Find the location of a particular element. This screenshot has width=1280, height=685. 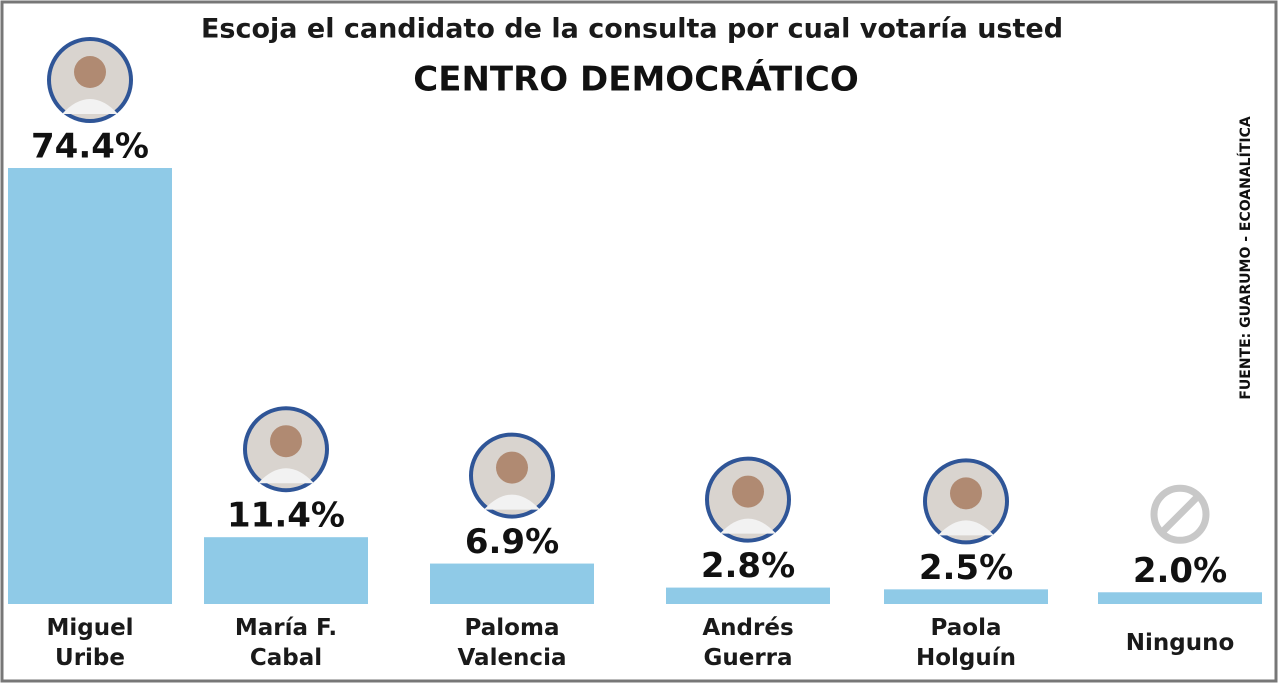

chart-subtitle: CENTRO DEMOCRÁTICO is located at coordinates (635, 79).